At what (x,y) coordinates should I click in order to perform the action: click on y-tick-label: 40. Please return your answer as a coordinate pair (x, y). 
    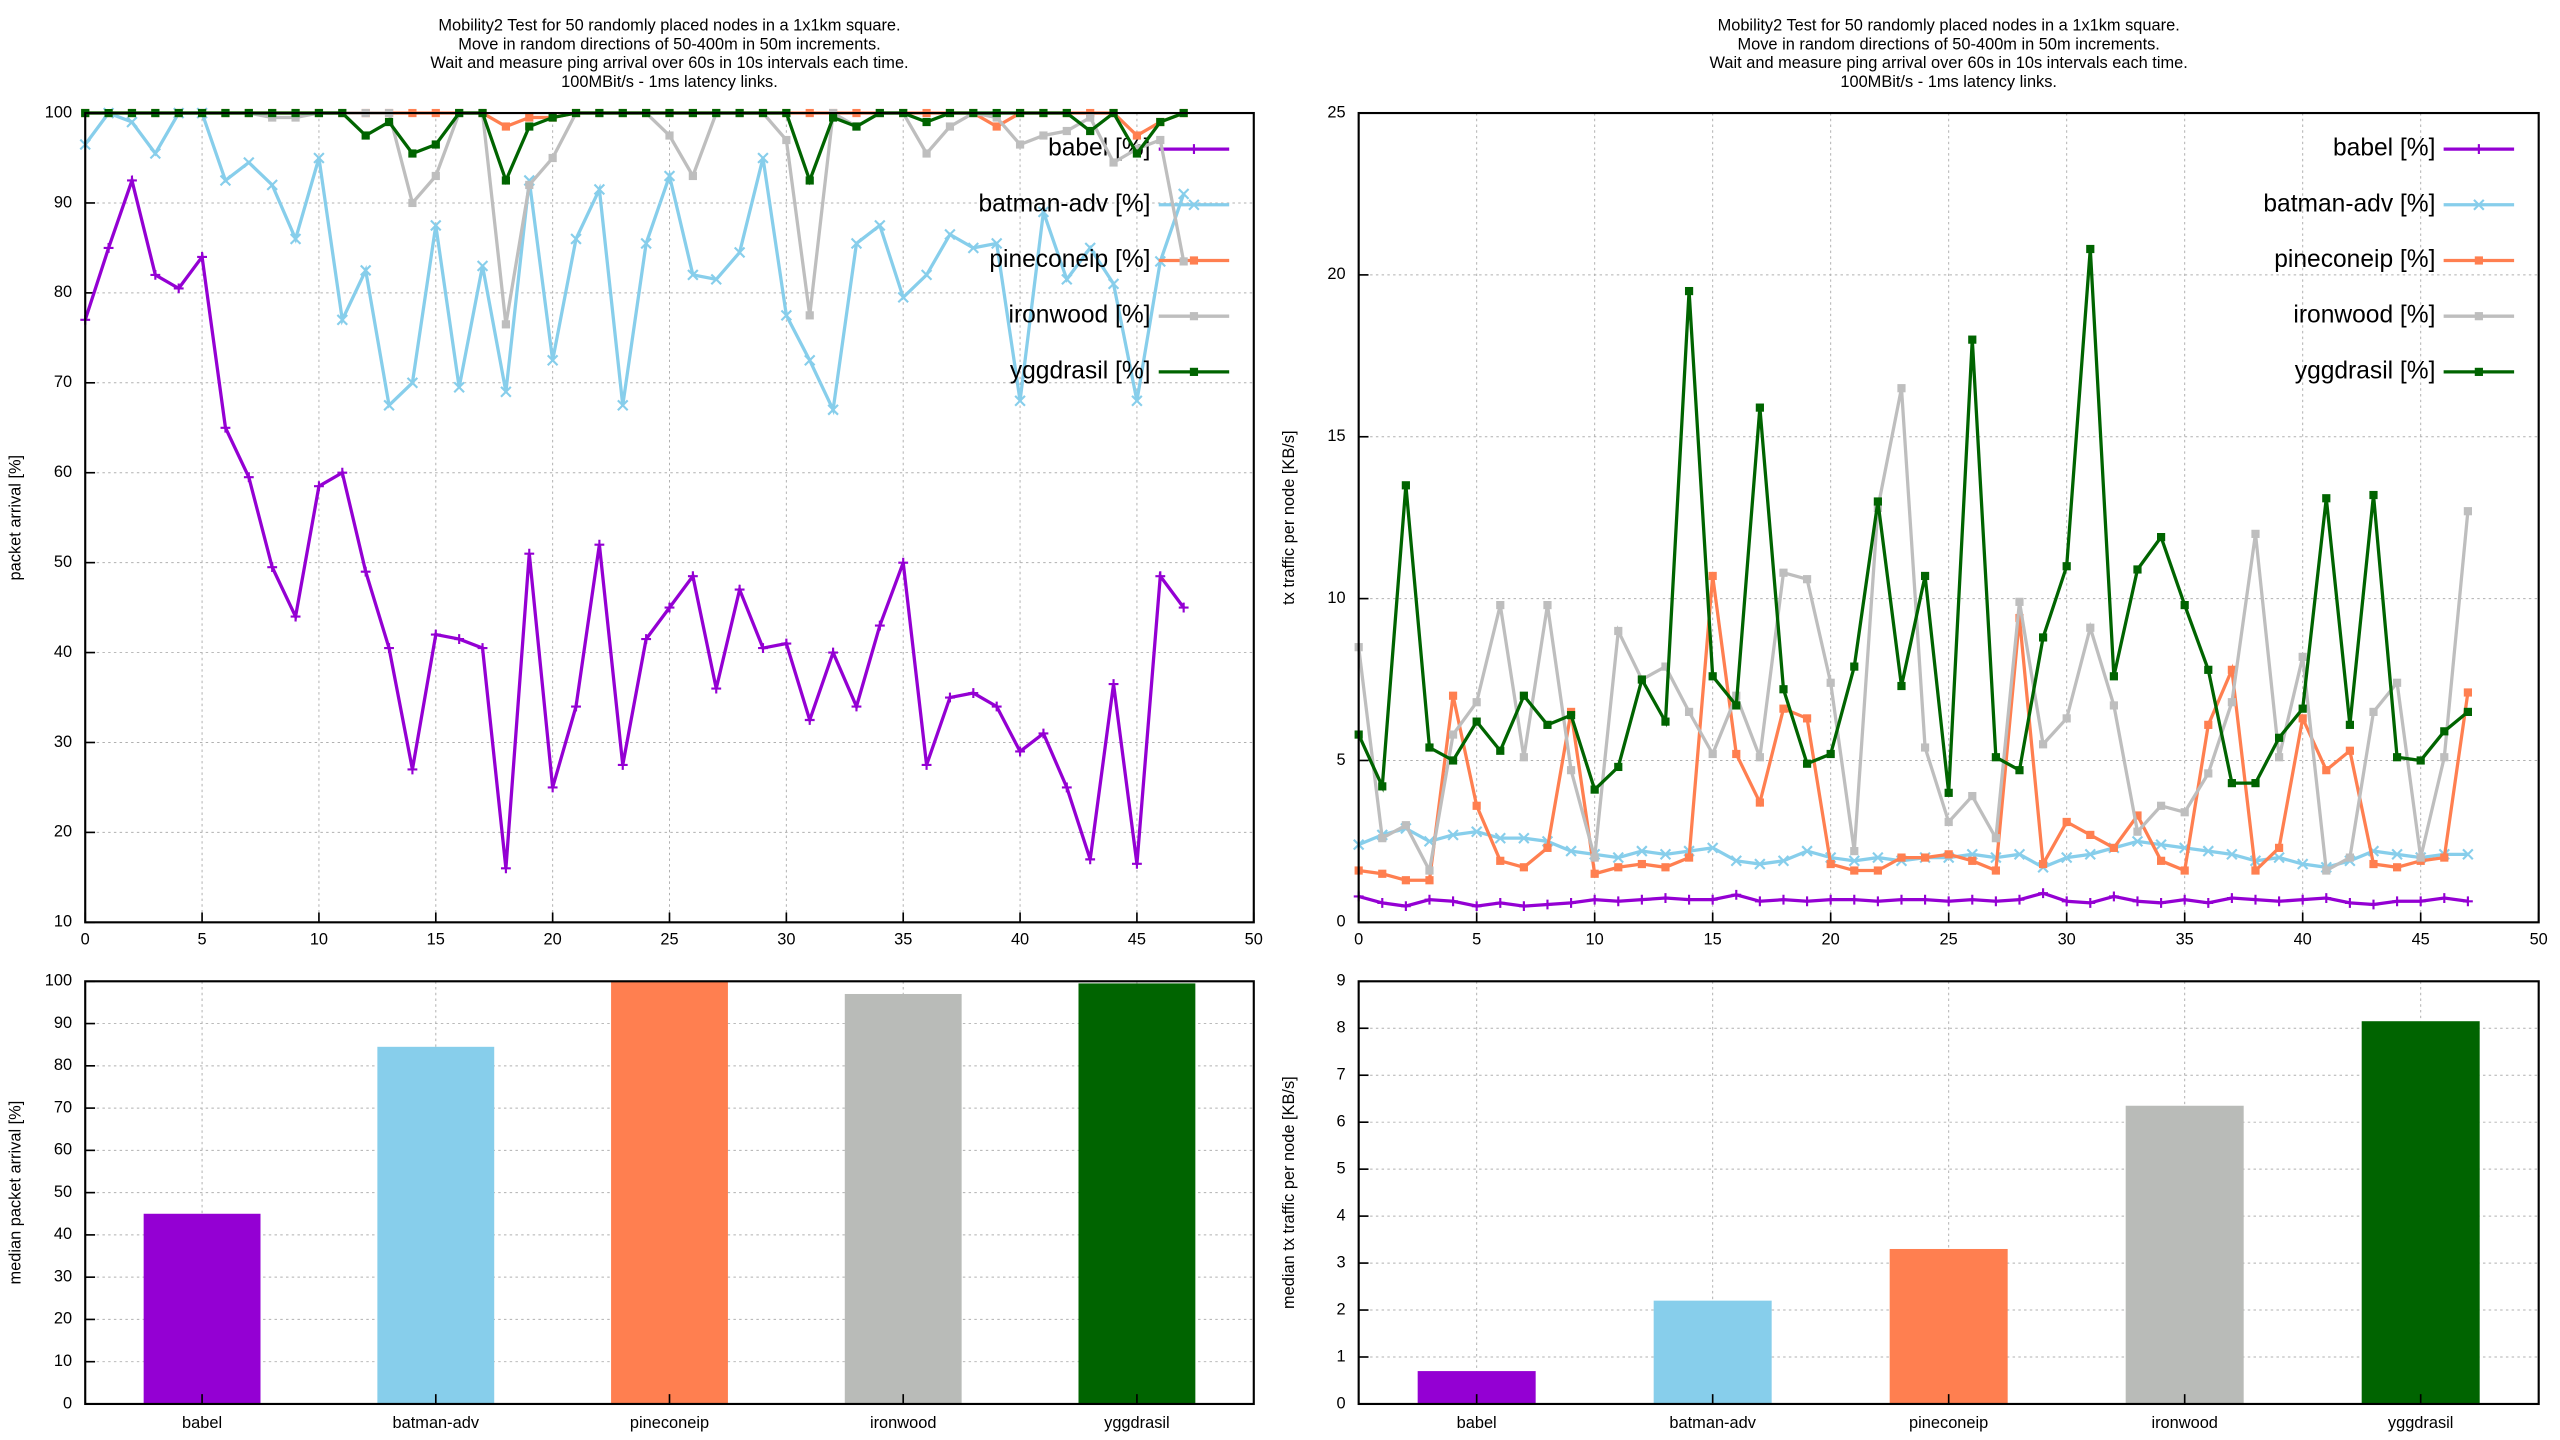
    Looking at the image, I should click on (63, 652).